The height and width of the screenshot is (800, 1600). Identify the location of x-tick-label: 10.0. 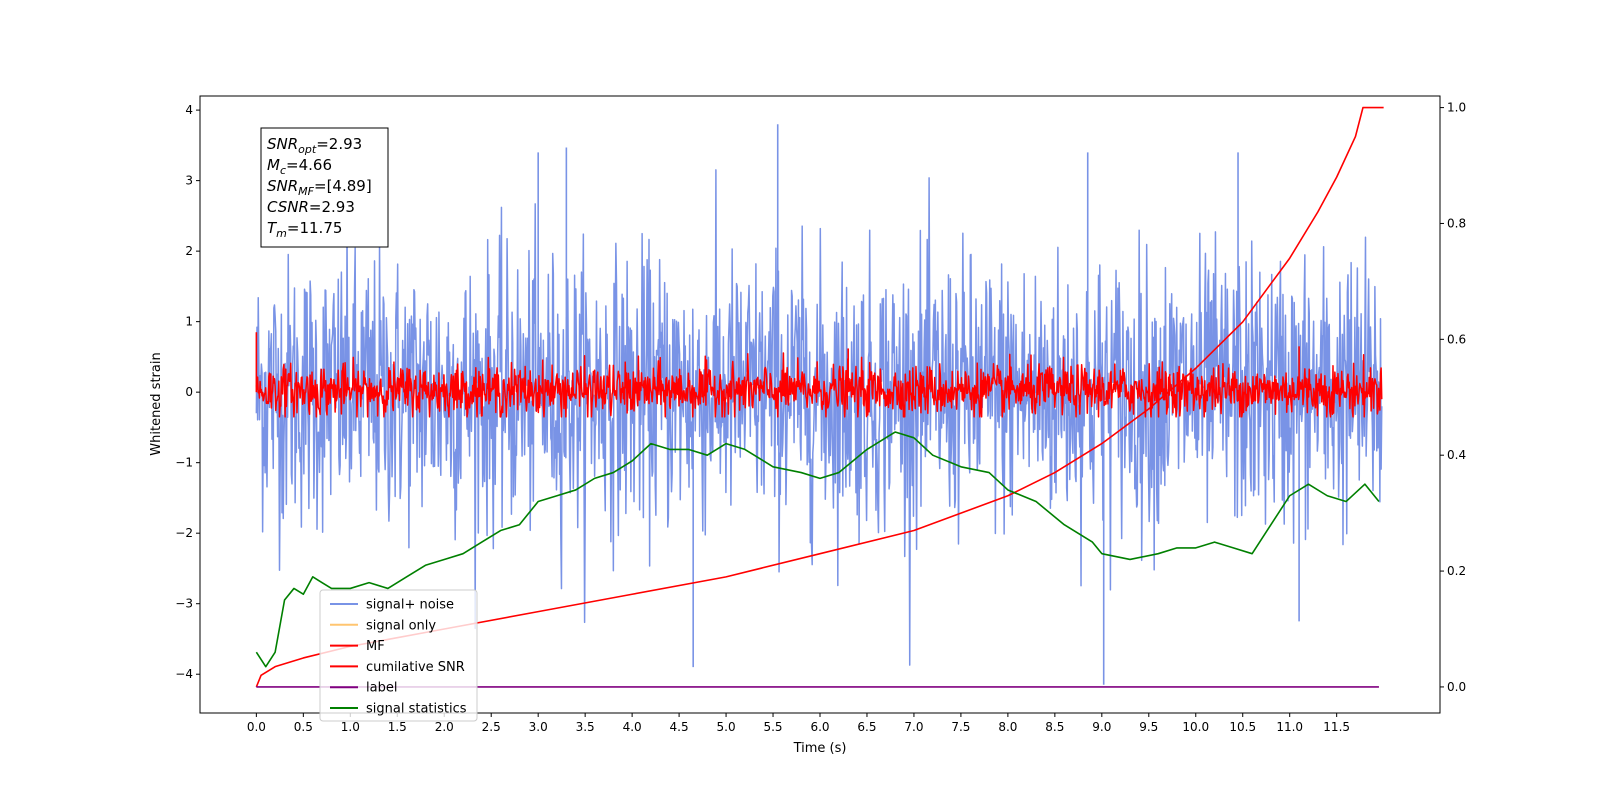
(1195, 727).